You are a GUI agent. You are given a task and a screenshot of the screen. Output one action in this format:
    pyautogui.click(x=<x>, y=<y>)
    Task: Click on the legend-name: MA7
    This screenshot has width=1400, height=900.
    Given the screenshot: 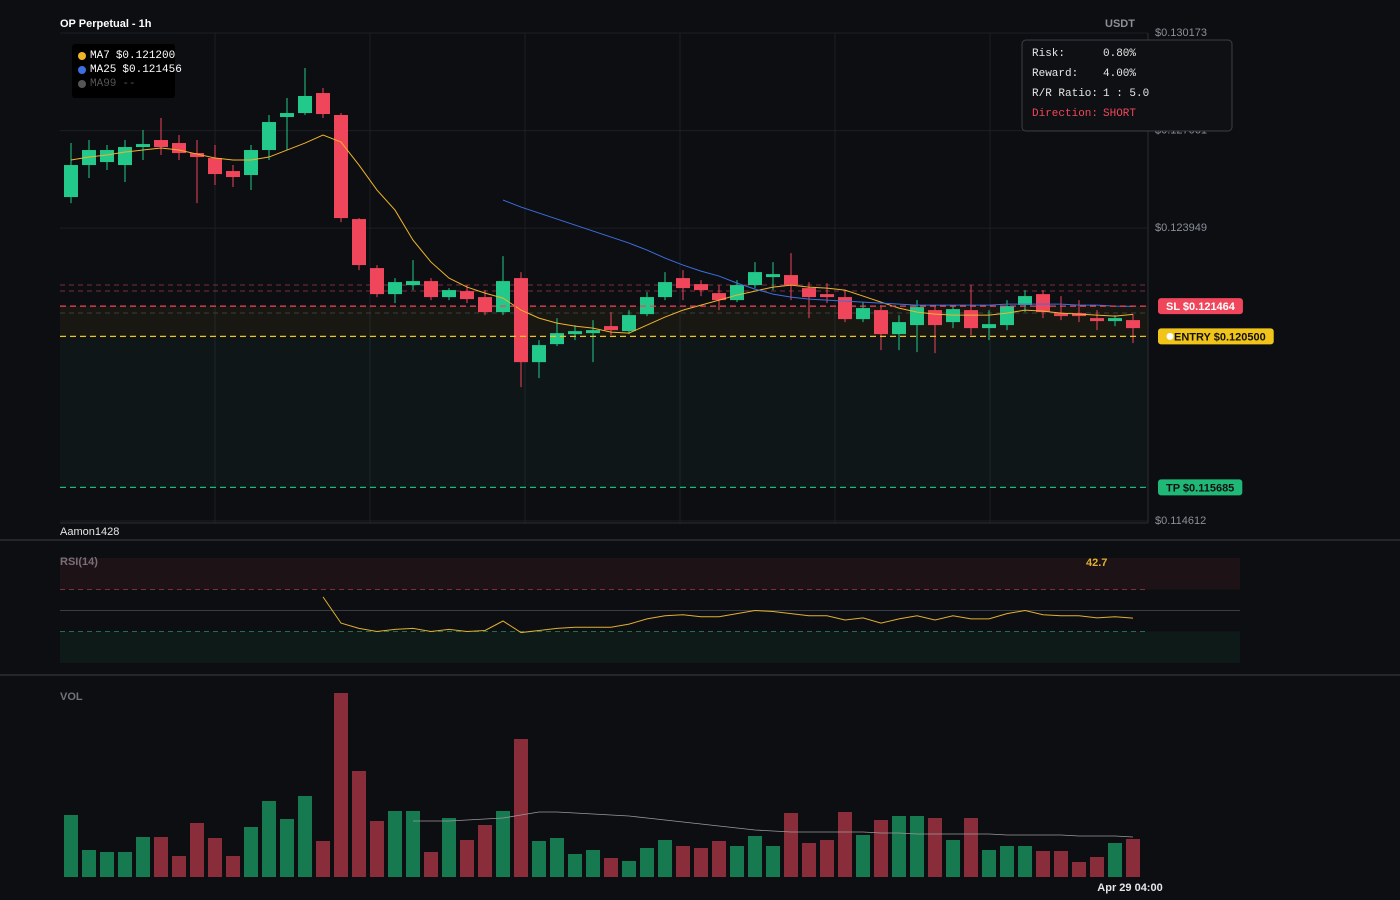 What is the action you would take?
    pyautogui.click(x=100, y=56)
    